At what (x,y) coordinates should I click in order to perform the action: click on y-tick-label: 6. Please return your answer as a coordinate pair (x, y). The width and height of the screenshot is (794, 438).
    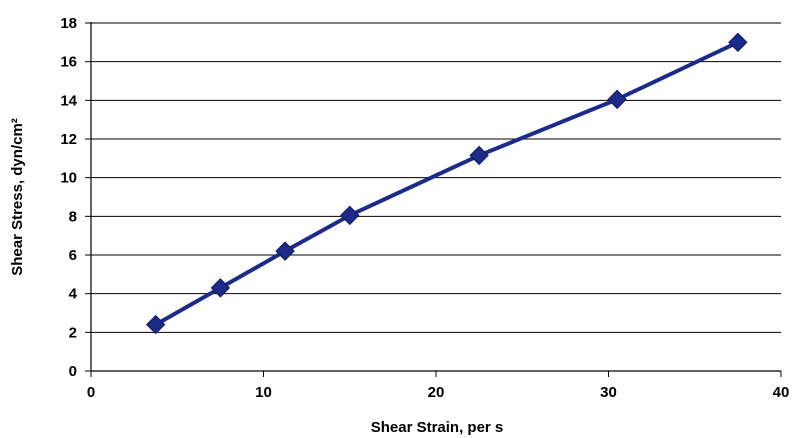
    Looking at the image, I should click on (73, 255).